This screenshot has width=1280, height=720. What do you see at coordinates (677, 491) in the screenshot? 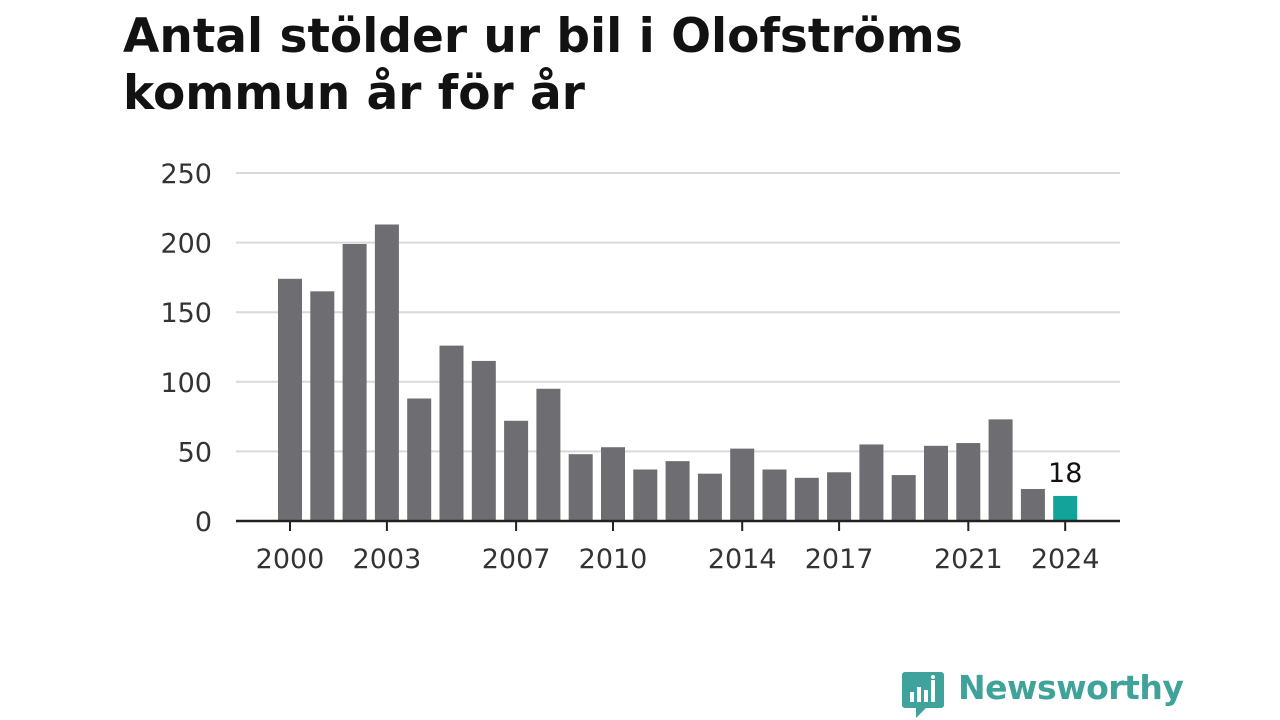
I see `bar-2012` at bounding box center [677, 491].